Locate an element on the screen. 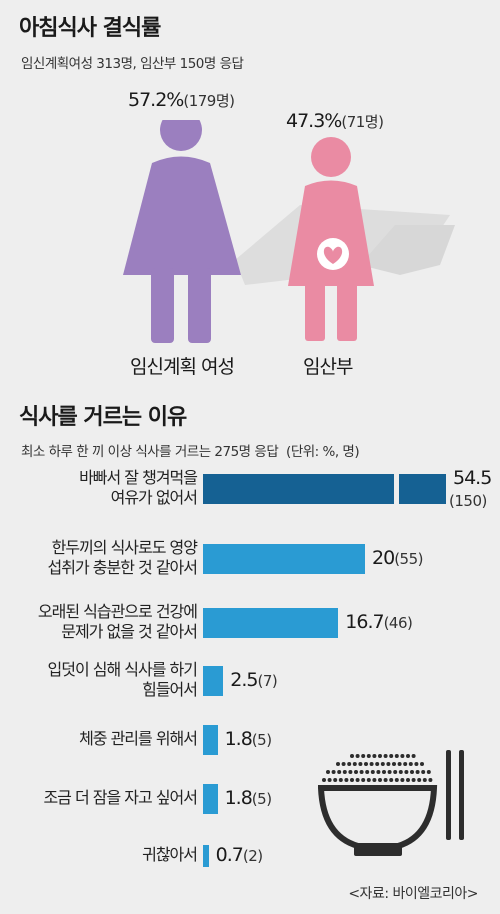  bar-label-line: 입덧이 심해 식사를 하기 is located at coordinates (122, 669).